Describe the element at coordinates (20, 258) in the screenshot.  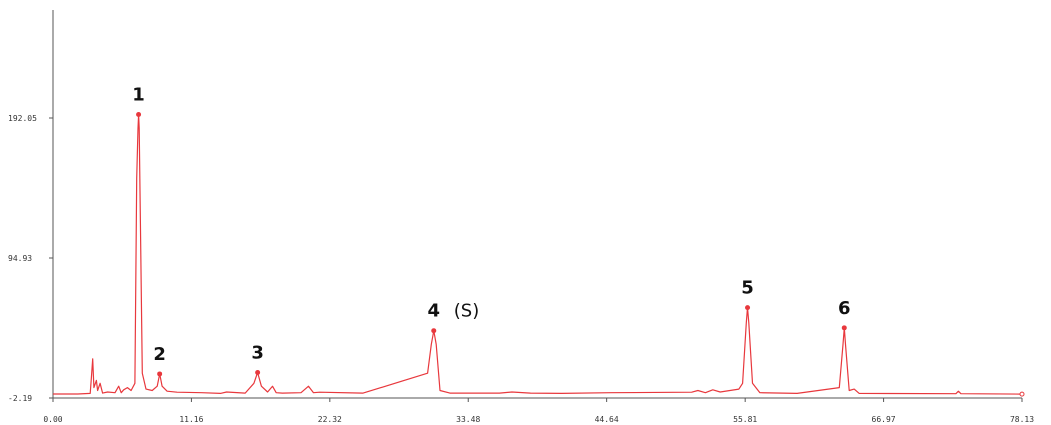
I see `y-tick-label: 94.93` at that location.